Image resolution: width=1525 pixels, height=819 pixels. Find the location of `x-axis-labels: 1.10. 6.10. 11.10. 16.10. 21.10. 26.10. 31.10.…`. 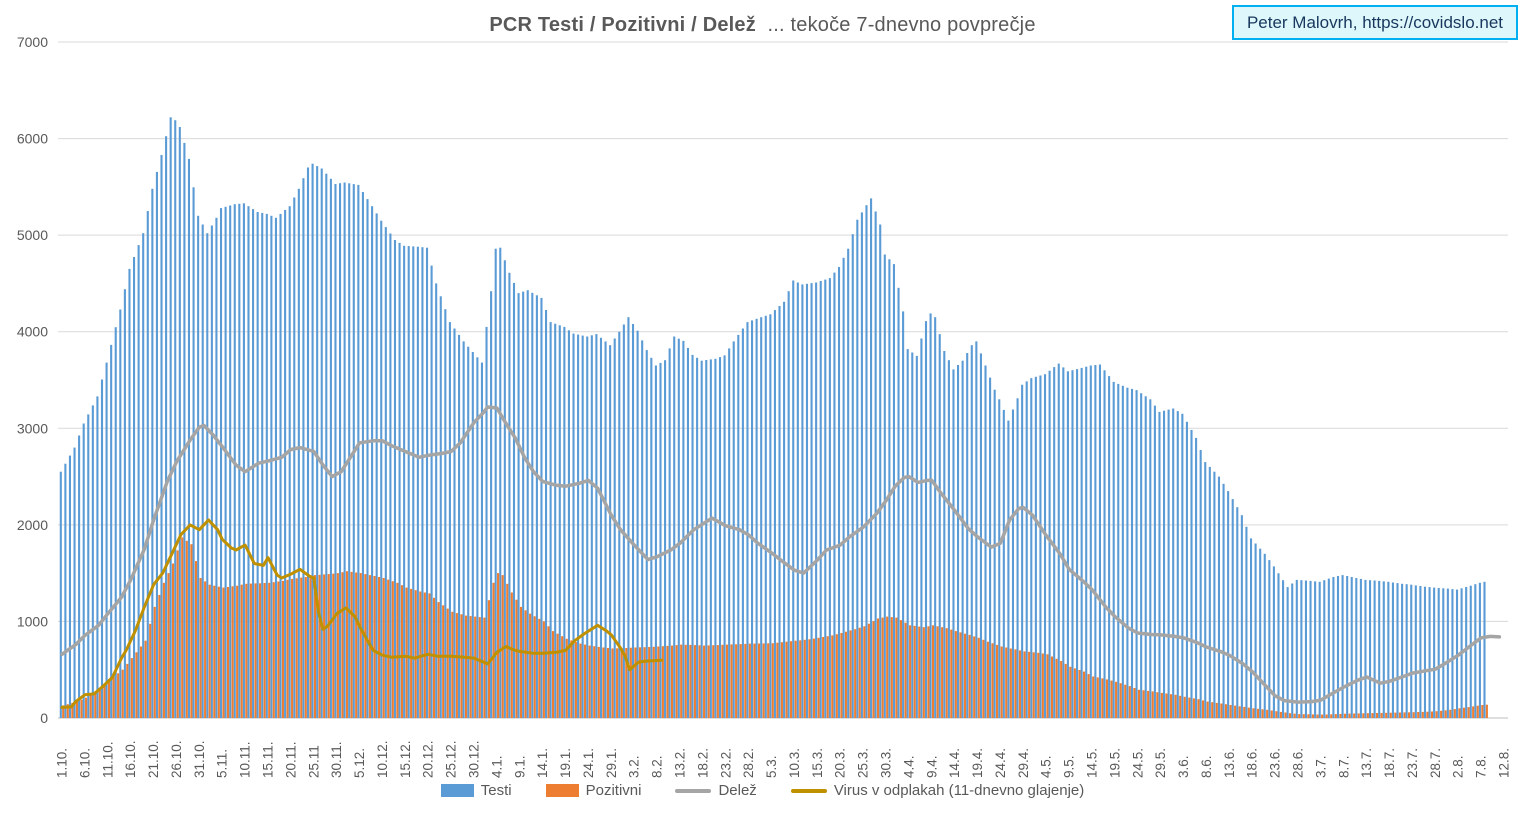

x-axis-labels: 1.10. 6.10. 11.10. 16.10. 21.10. 26.10. 31.10.… is located at coordinates (783, 759).